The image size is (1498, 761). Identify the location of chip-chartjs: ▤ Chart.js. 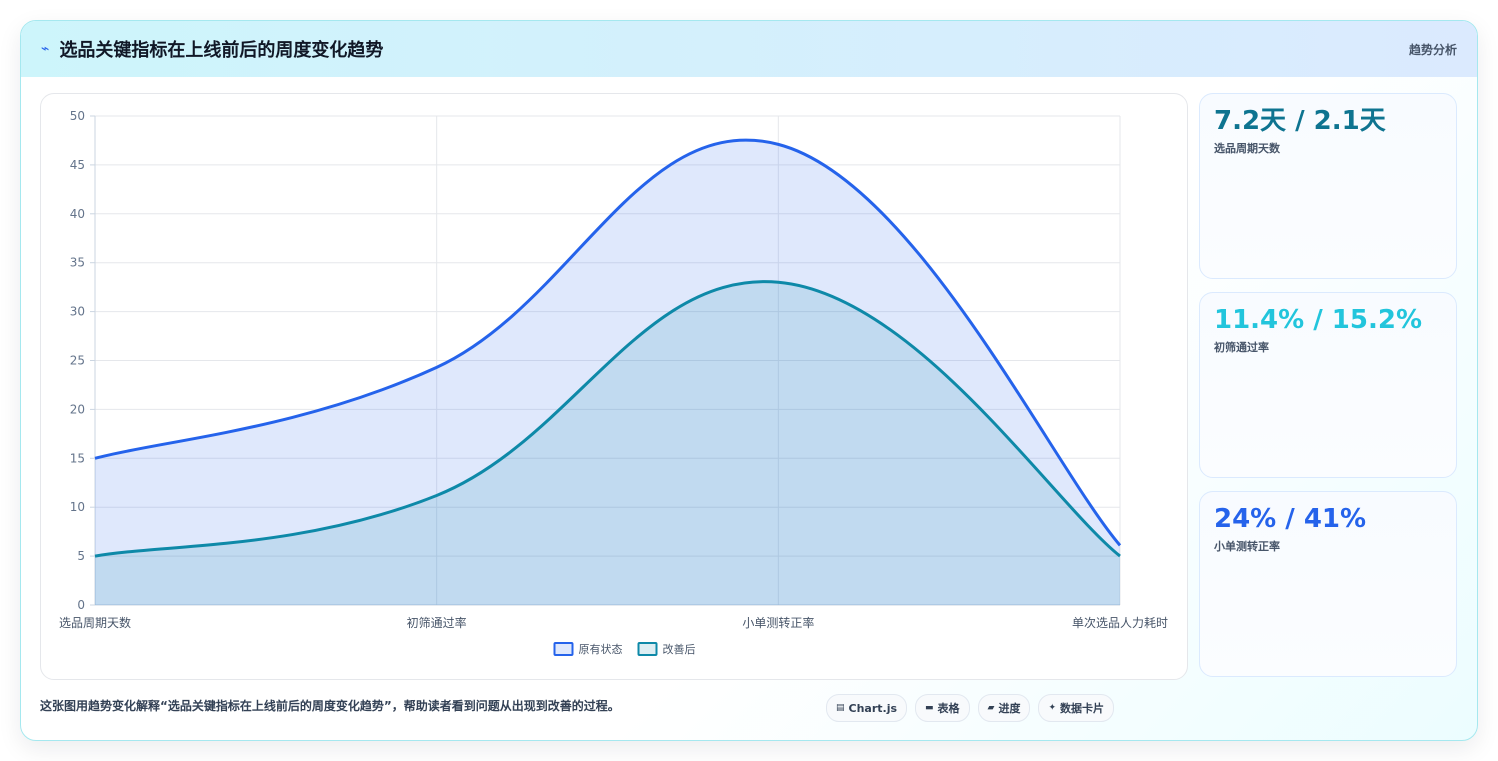
(867, 708).